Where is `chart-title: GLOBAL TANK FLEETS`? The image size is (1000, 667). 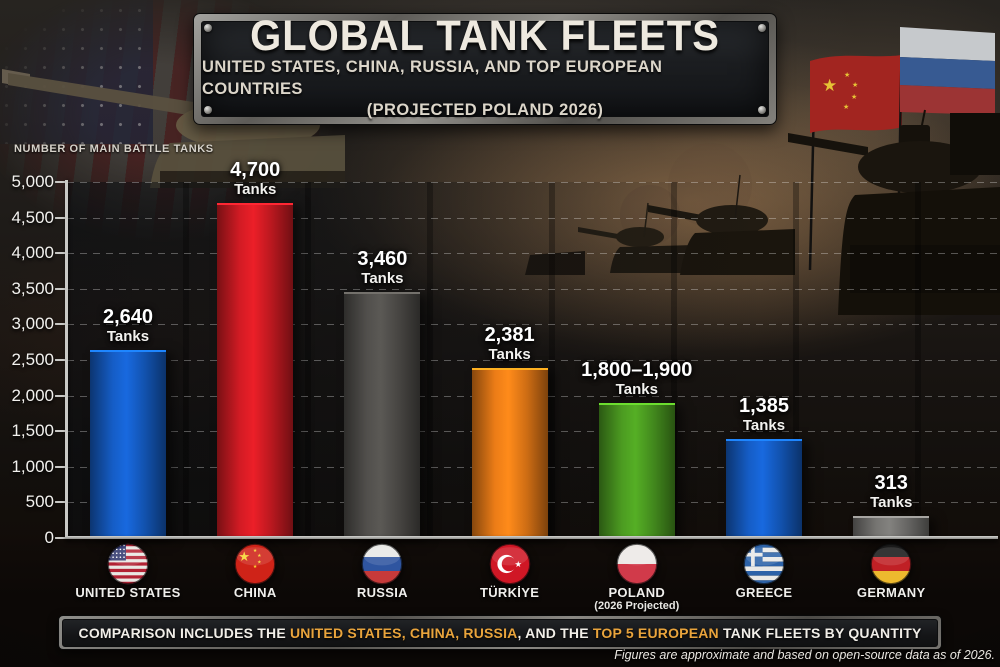
chart-title: GLOBAL TANK FLEETS is located at coordinates (485, 36).